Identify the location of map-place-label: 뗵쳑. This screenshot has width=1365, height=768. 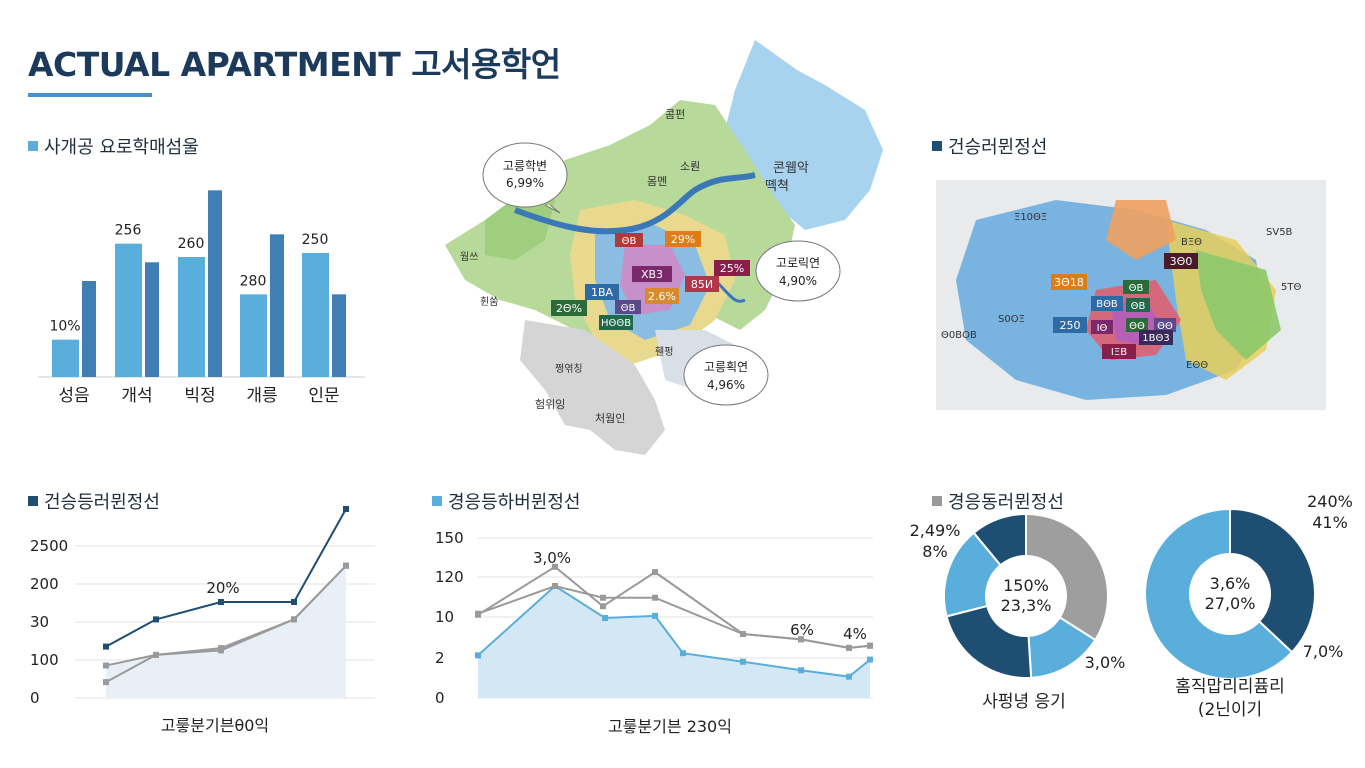
(777, 186).